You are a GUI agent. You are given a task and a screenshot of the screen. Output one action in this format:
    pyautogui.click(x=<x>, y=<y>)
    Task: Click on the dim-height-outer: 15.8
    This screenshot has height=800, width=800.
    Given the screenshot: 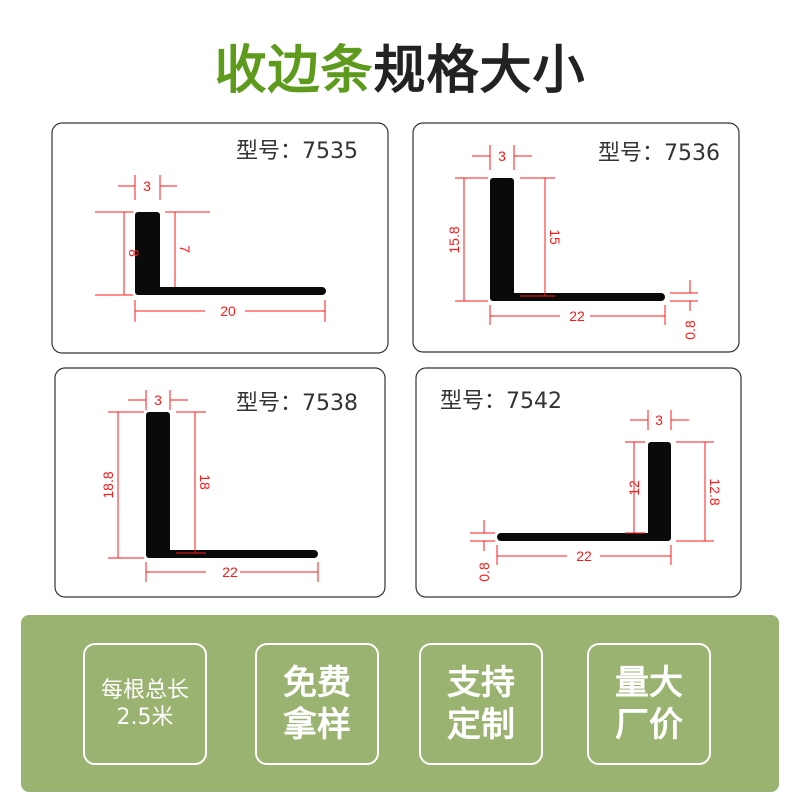 What is the action you would take?
    pyautogui.click(x=454, y=239)
    